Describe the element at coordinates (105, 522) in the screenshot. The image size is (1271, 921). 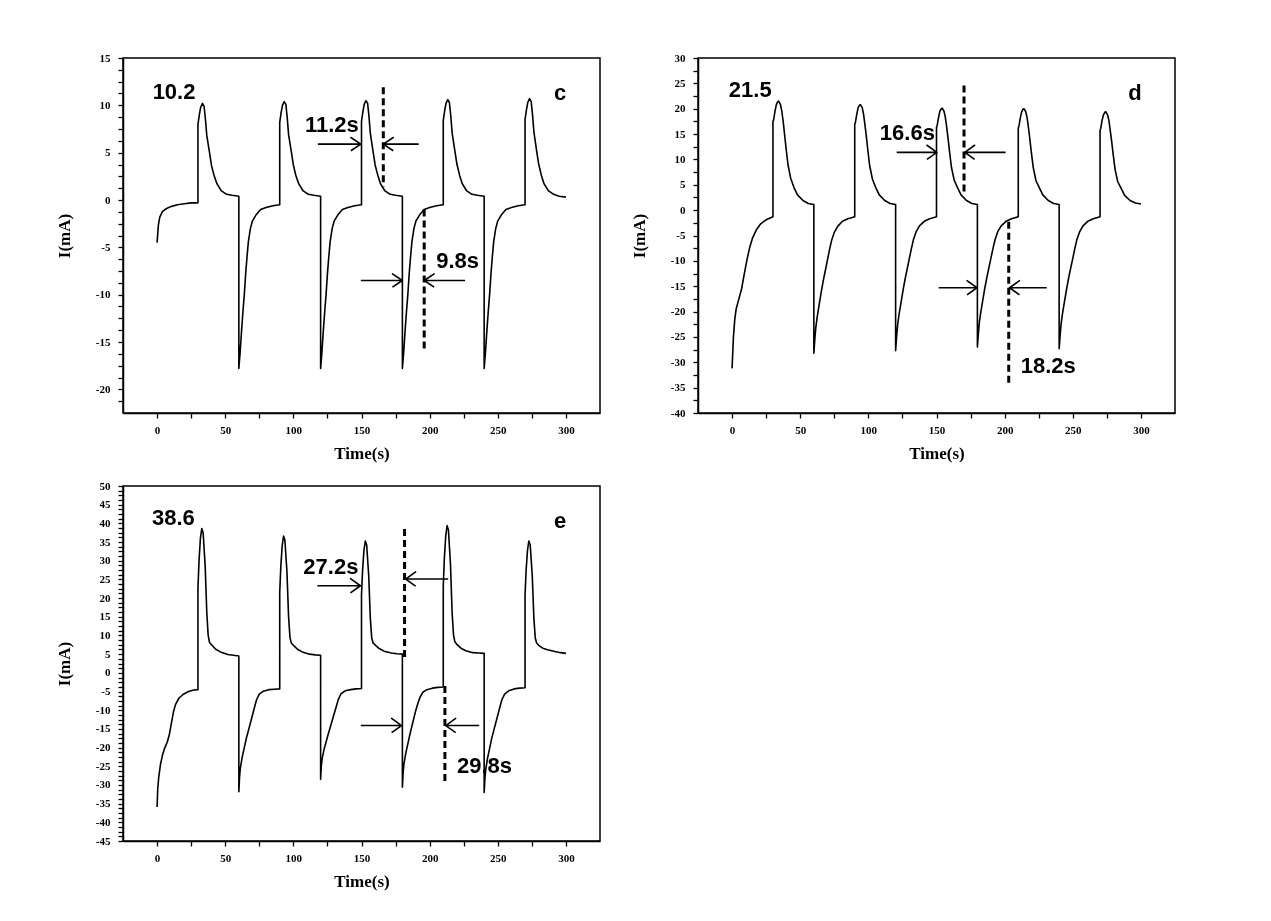
I see `y-tick-label: 40` at that location.